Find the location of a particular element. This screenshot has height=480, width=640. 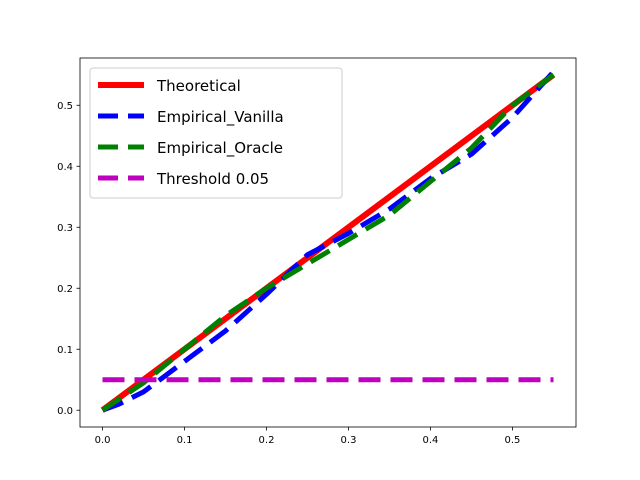

y-tick-label: 0.0 is located at coordinates (65, 411).